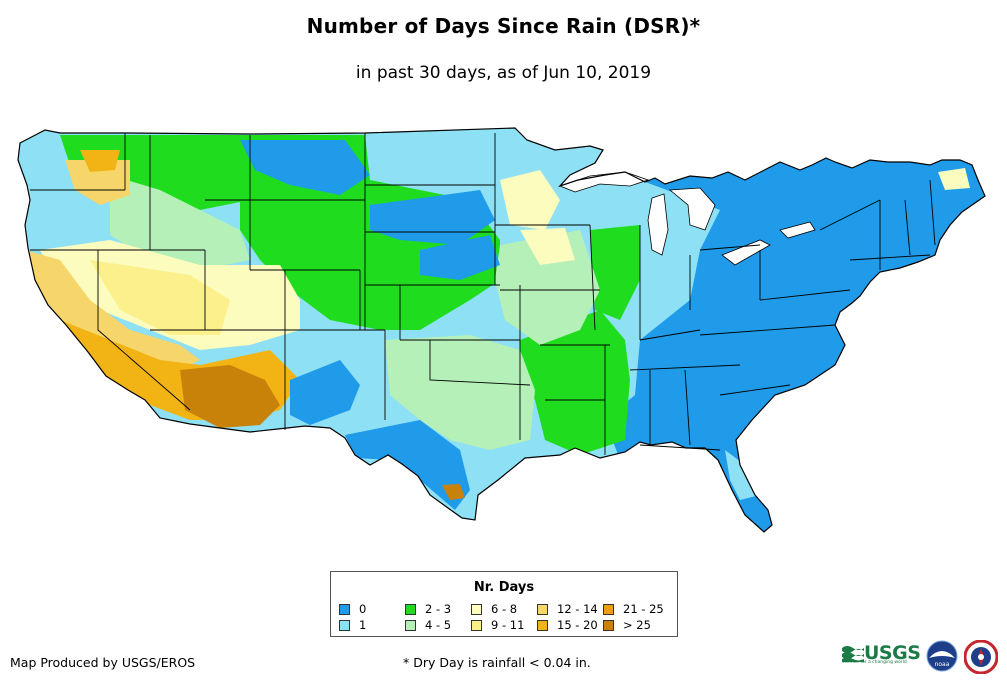  Describe the element at coordinates (746, 252) in the screenshot. I see `lake-erie` at that location.